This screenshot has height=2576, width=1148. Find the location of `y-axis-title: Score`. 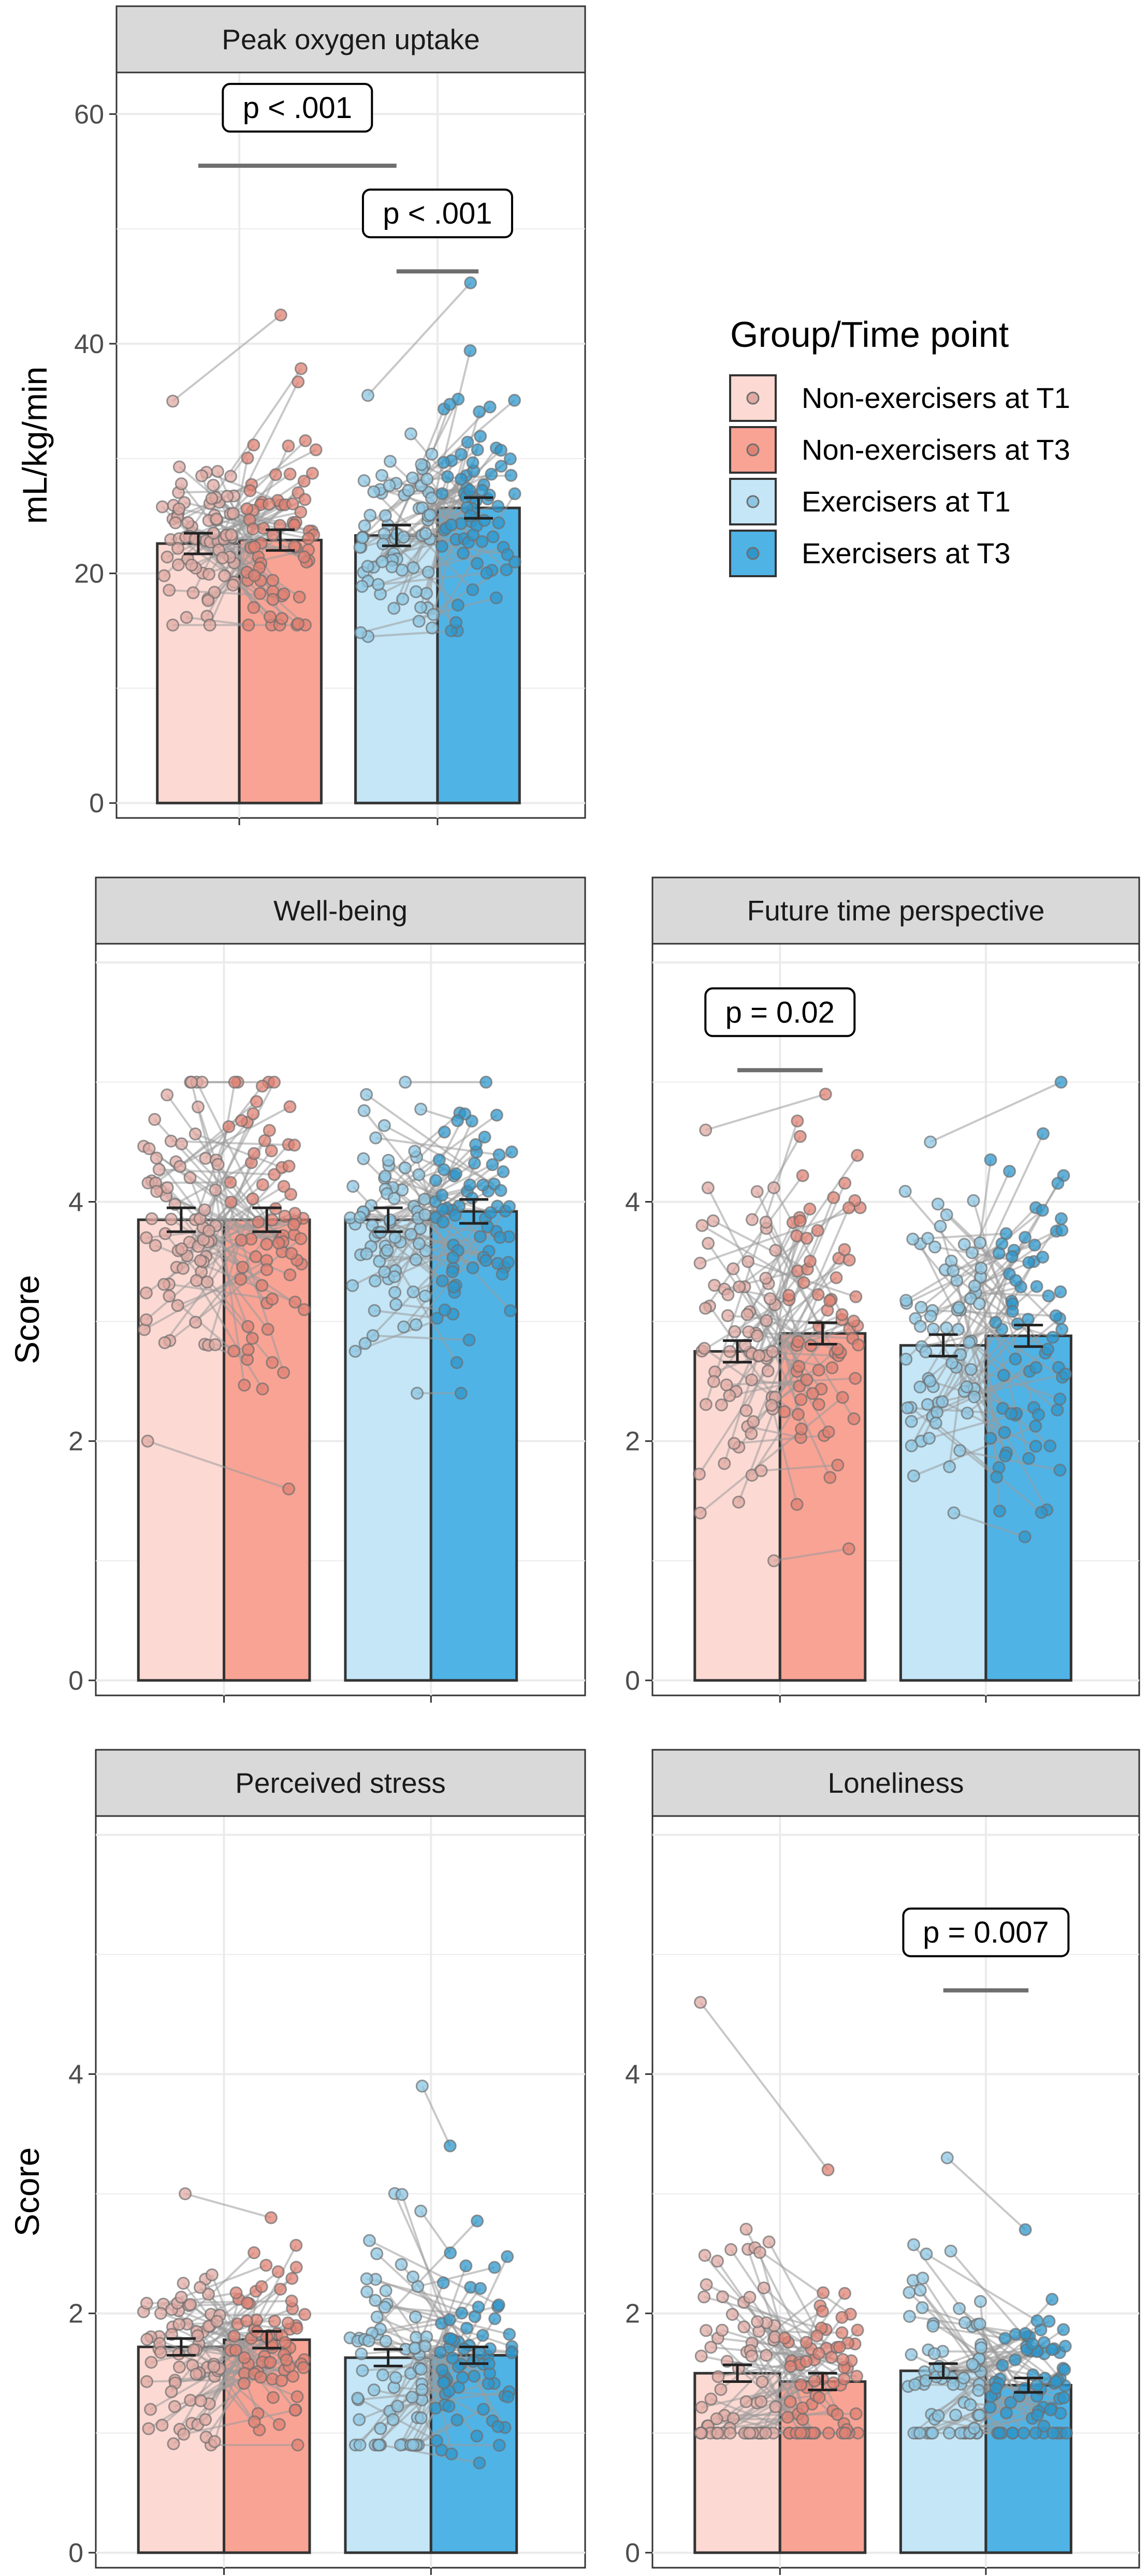

y-axis-title: Score is located at coordinates (27, 1319).